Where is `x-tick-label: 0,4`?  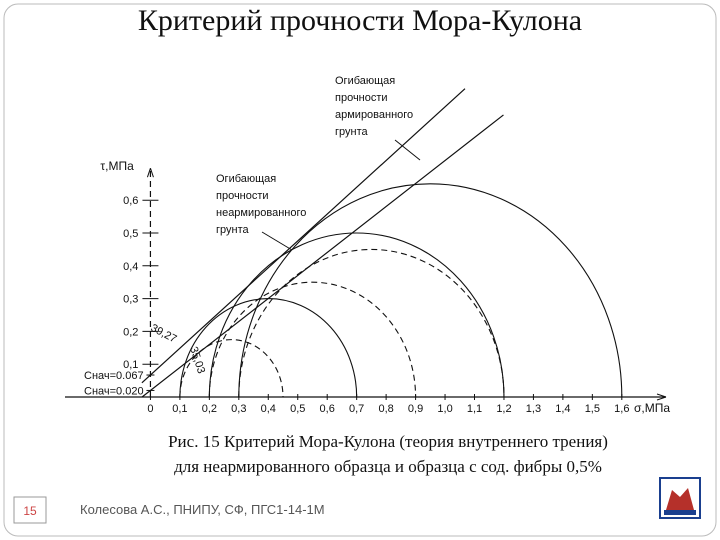
x-tick-label: 0,4 is located at coordinates (268, 409).